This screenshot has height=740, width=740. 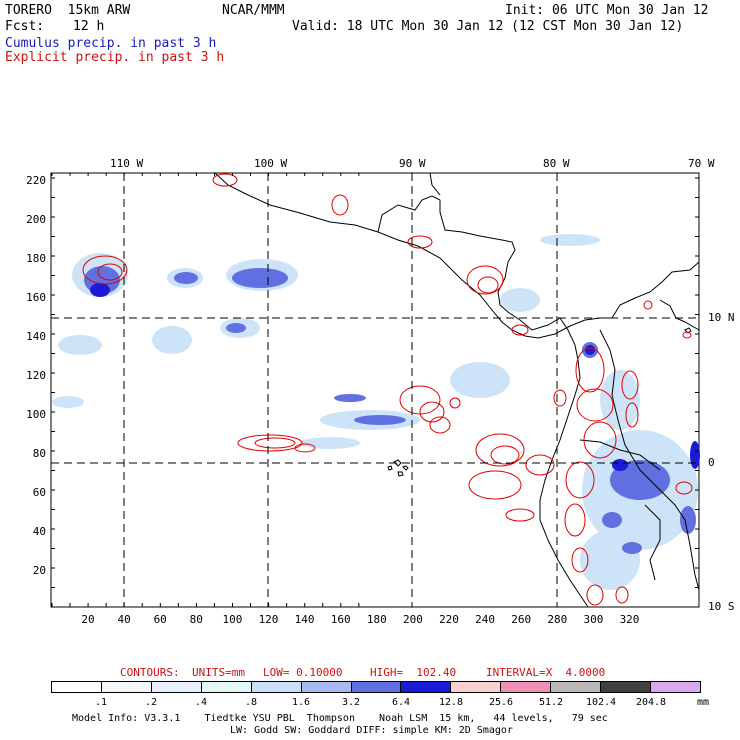 What do you see at coordinates (124, 619) in the screenshot?
I see `bottom-tick-label: 40` at bounding box center [124, 619].